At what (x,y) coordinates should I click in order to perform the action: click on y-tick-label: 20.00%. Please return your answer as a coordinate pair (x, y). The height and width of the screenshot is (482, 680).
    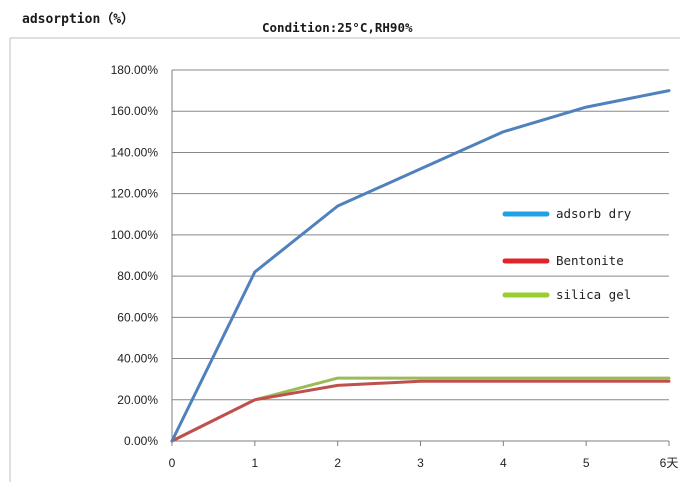
    Looking at the image, I should click on (137, 400).